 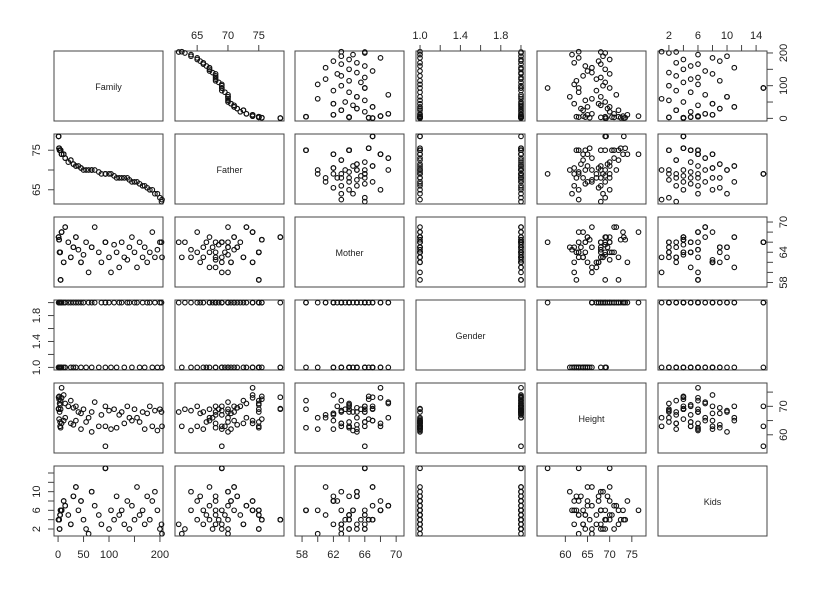 What do you see at coordinates (784, 85) in the screenshot?
I see `tick-label: 100` at bounding box center [784, 85].